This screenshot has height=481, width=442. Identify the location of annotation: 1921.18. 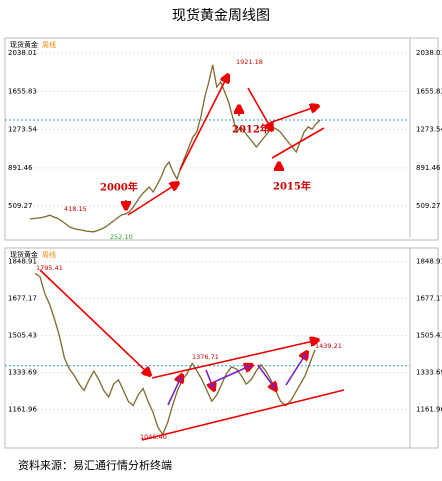
(249, 62).